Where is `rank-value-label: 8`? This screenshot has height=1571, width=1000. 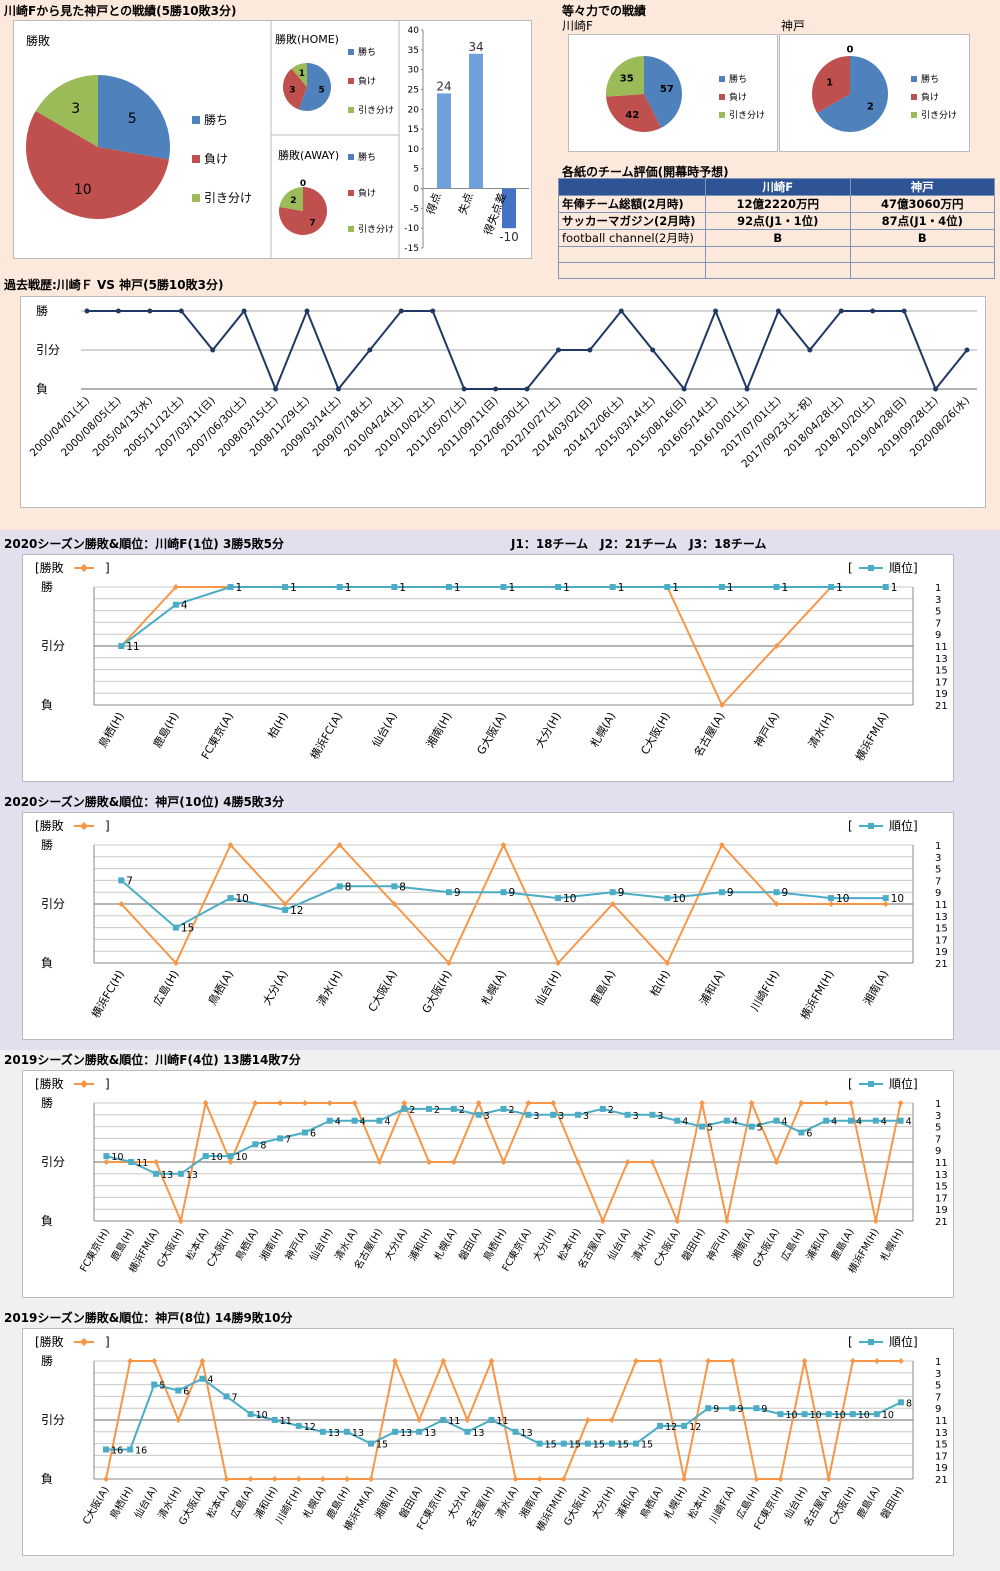
rank-value-label: 8 is located at coordinates (909, 1403).